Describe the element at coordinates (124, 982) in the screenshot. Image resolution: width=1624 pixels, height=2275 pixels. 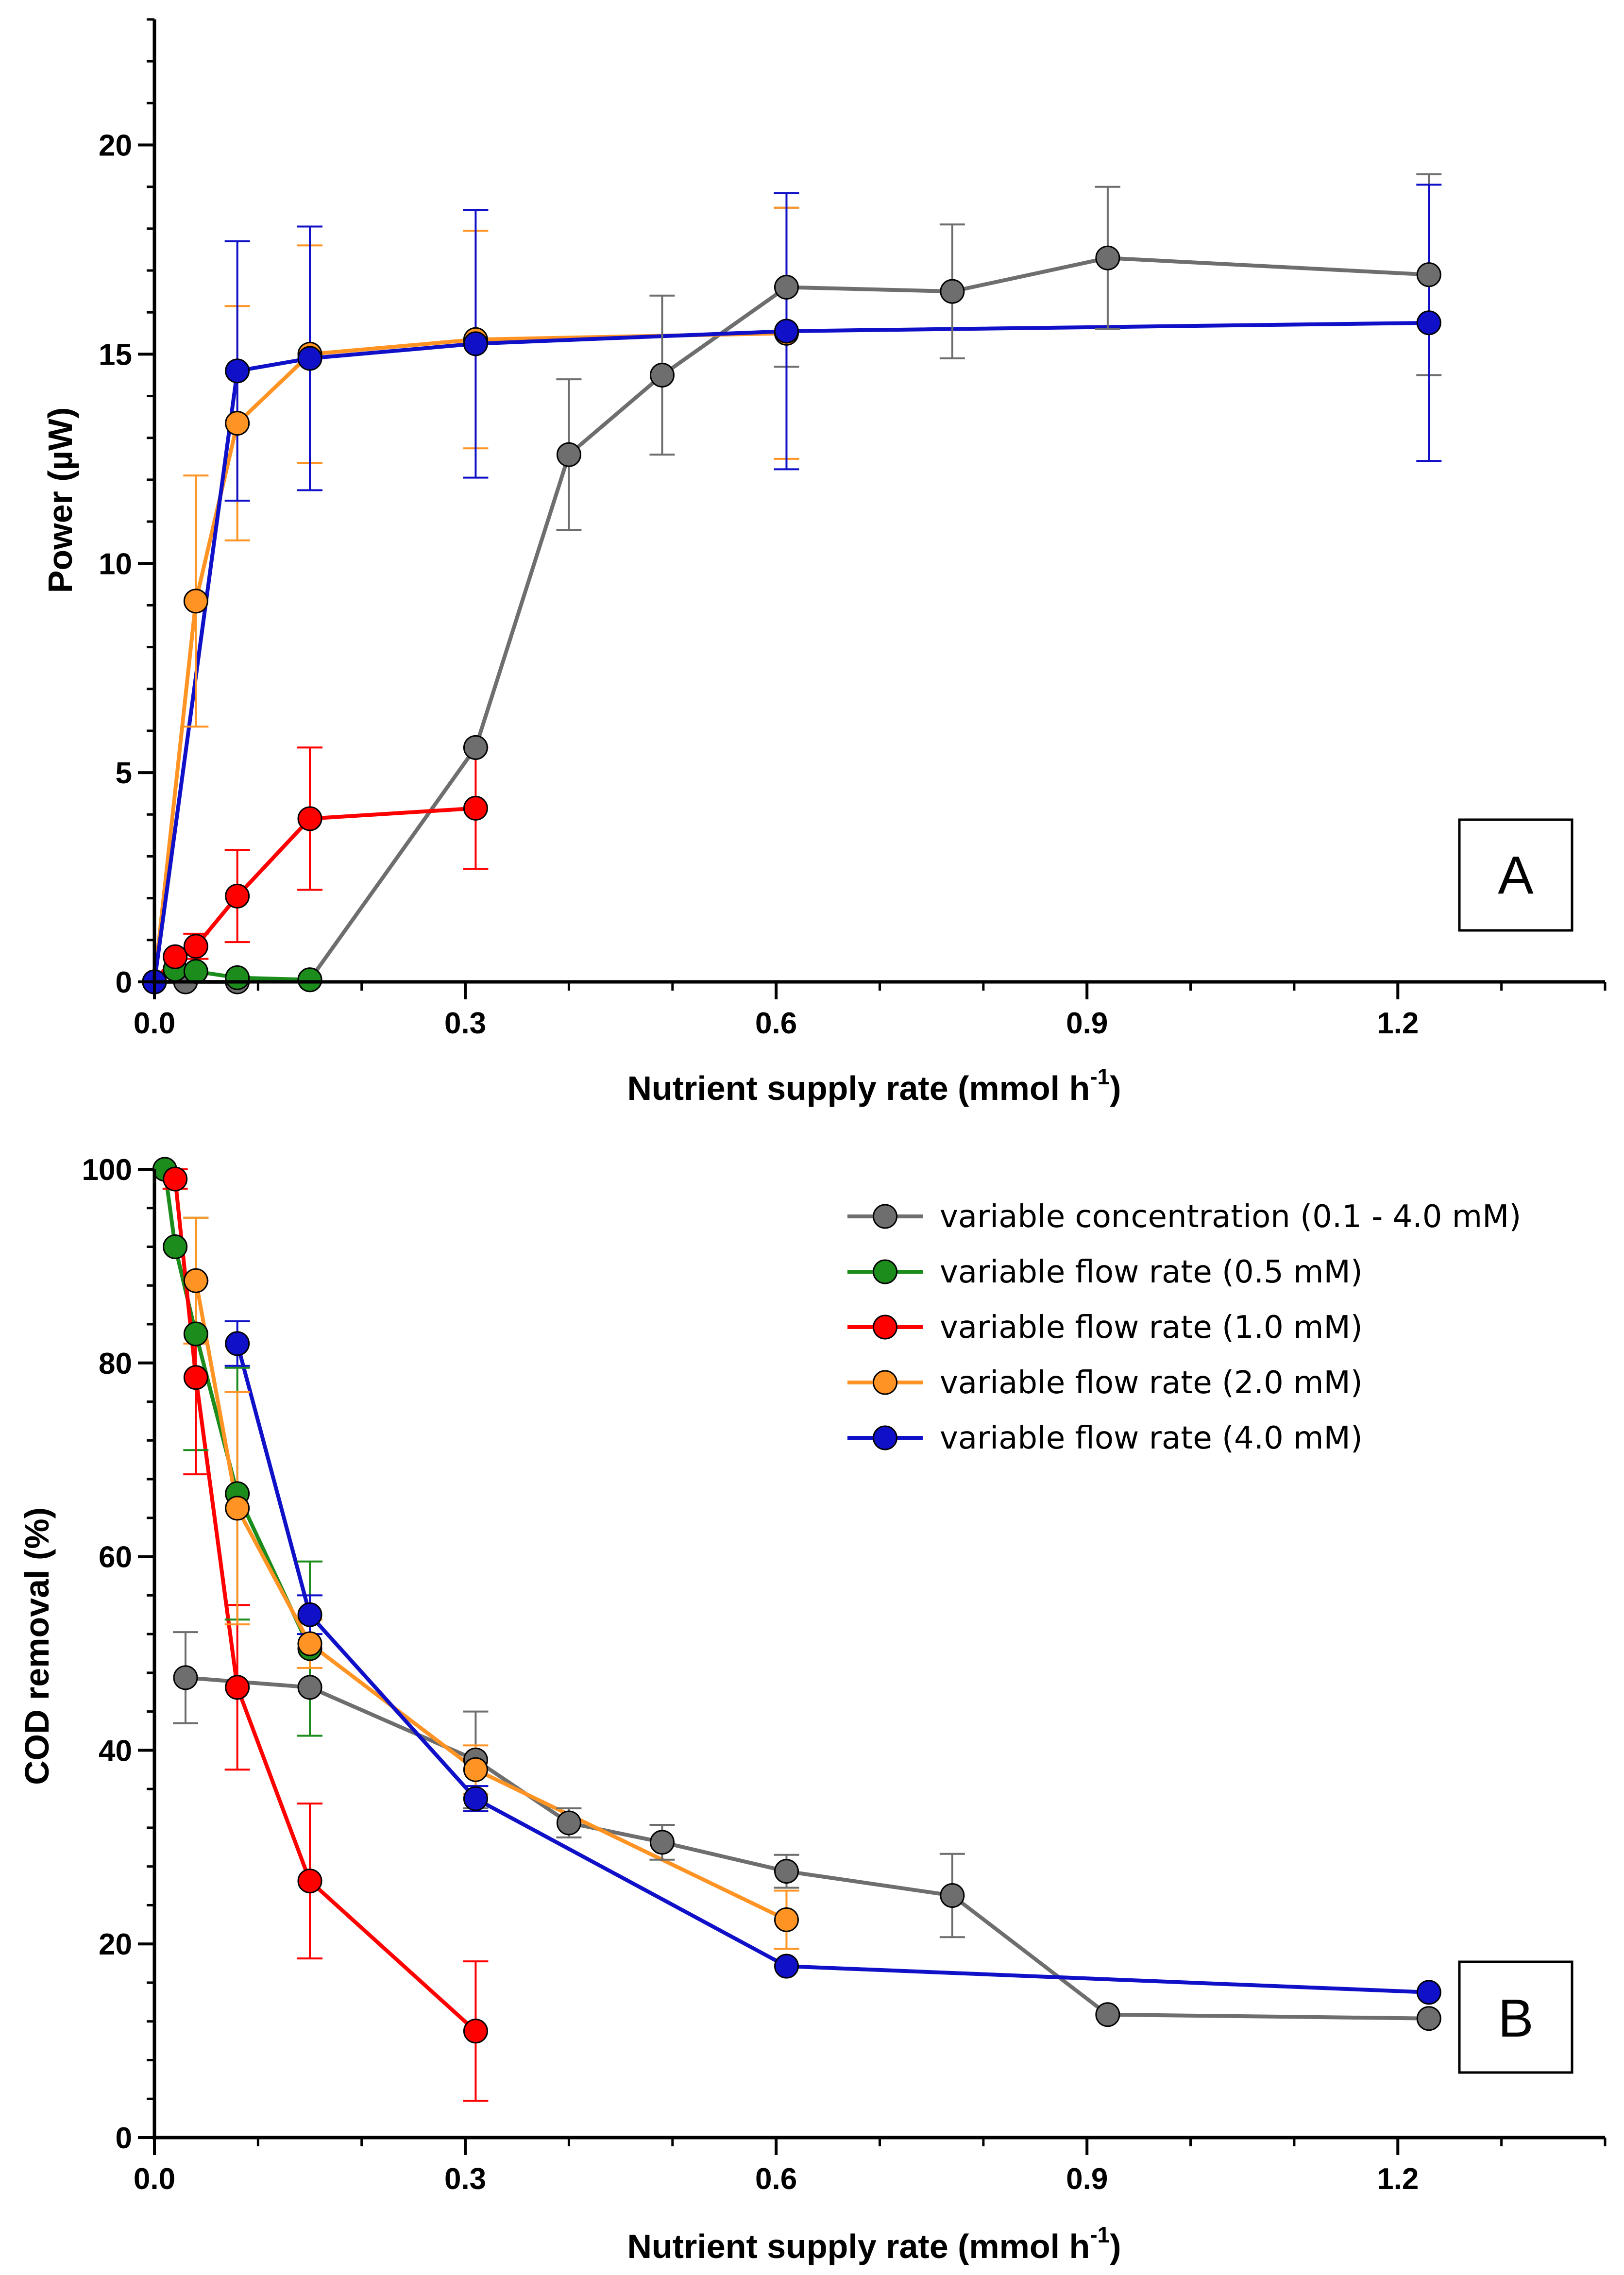
I see `panel-a-y-tick-label: 0` at that location.